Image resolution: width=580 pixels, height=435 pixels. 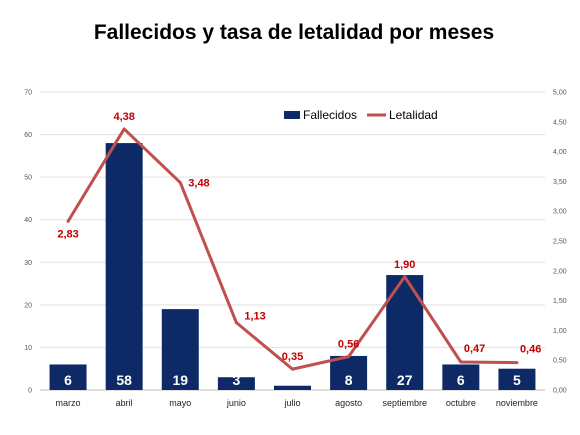 What do you see at coordinates (180, 380) in the screenshot?
I see `bar-value-label: 19` at bounding box center [180, 380].